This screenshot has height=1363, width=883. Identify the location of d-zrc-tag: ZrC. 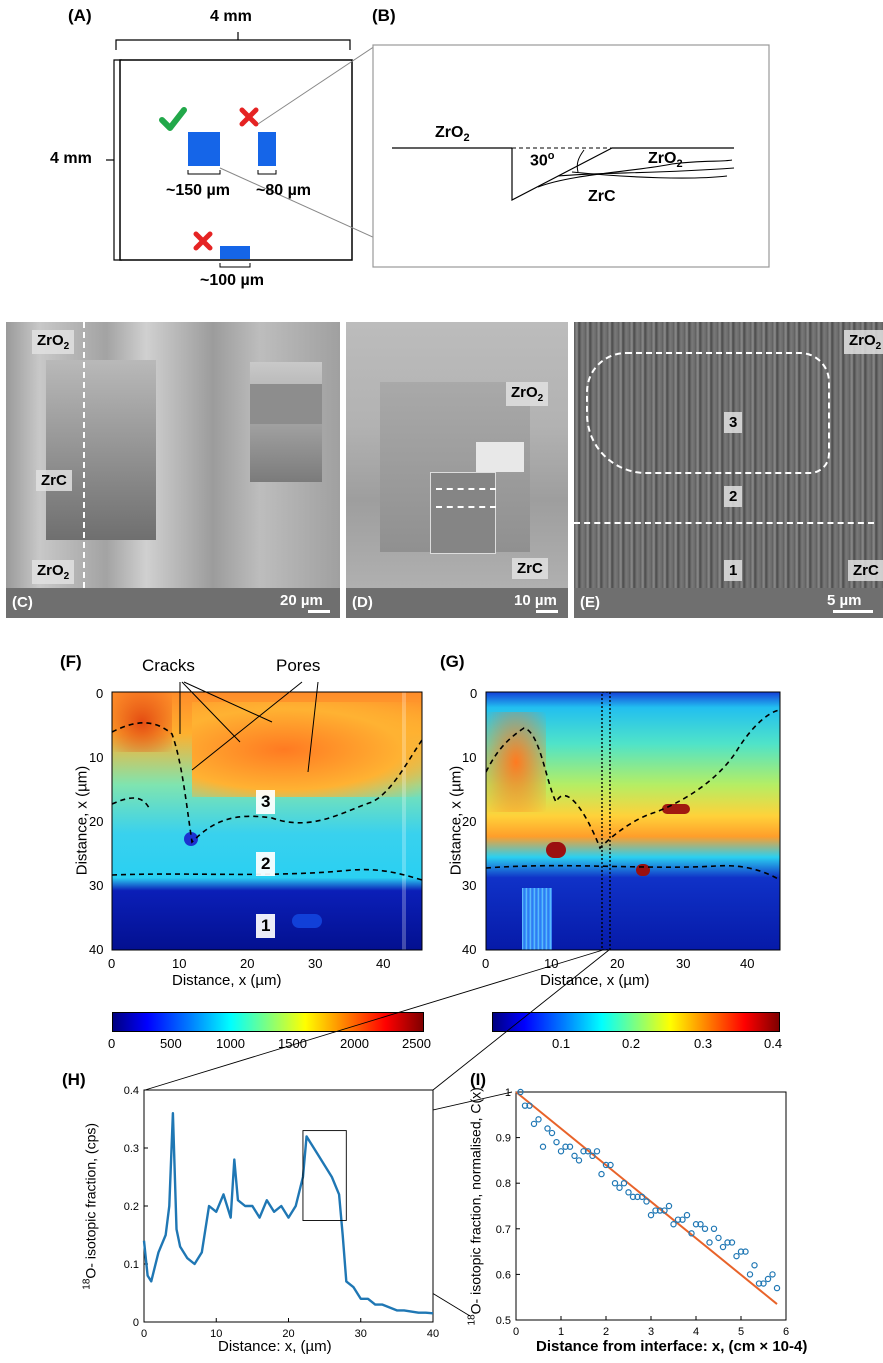
(530, 568).